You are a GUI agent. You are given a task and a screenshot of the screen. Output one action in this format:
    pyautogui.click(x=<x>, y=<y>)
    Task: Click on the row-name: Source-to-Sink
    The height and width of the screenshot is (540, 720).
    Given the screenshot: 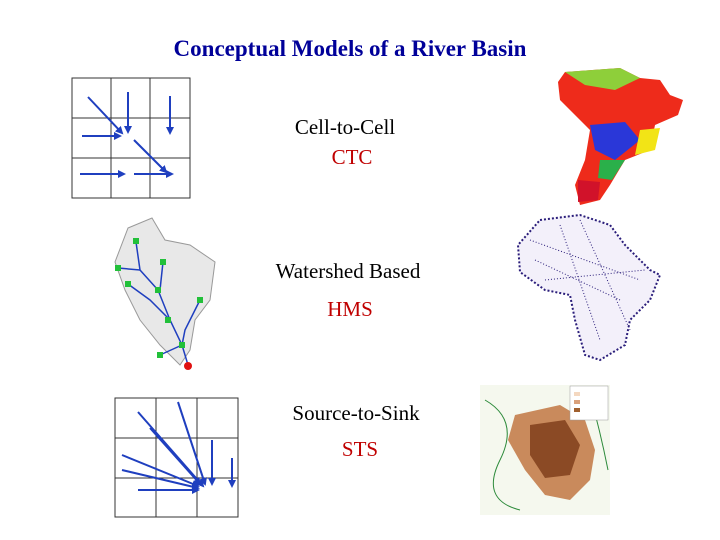 What is the action you would take?
    pyautogui.click(x=356, y=413)
    